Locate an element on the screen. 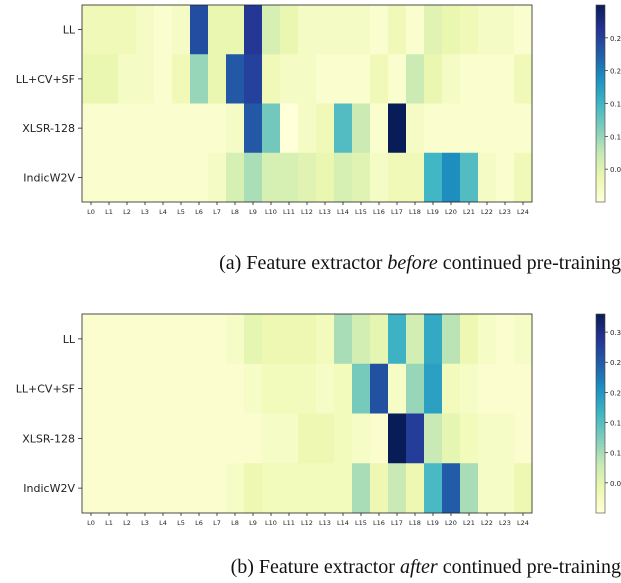  column-label: L17 is located at coordinates (397, 211).